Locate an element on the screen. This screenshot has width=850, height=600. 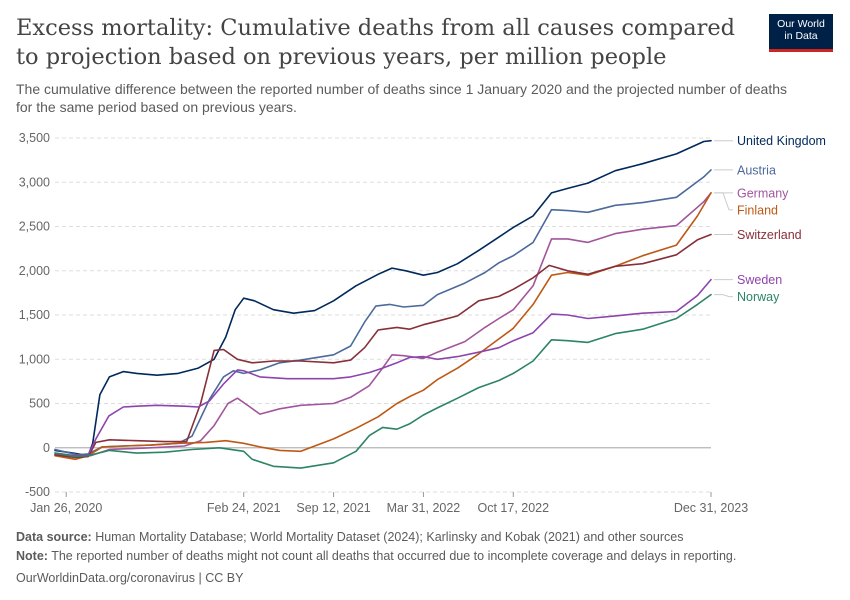
credit-link: OurWorldinData.org/coronavirus | CC BY is located at coordinates (130, 578).